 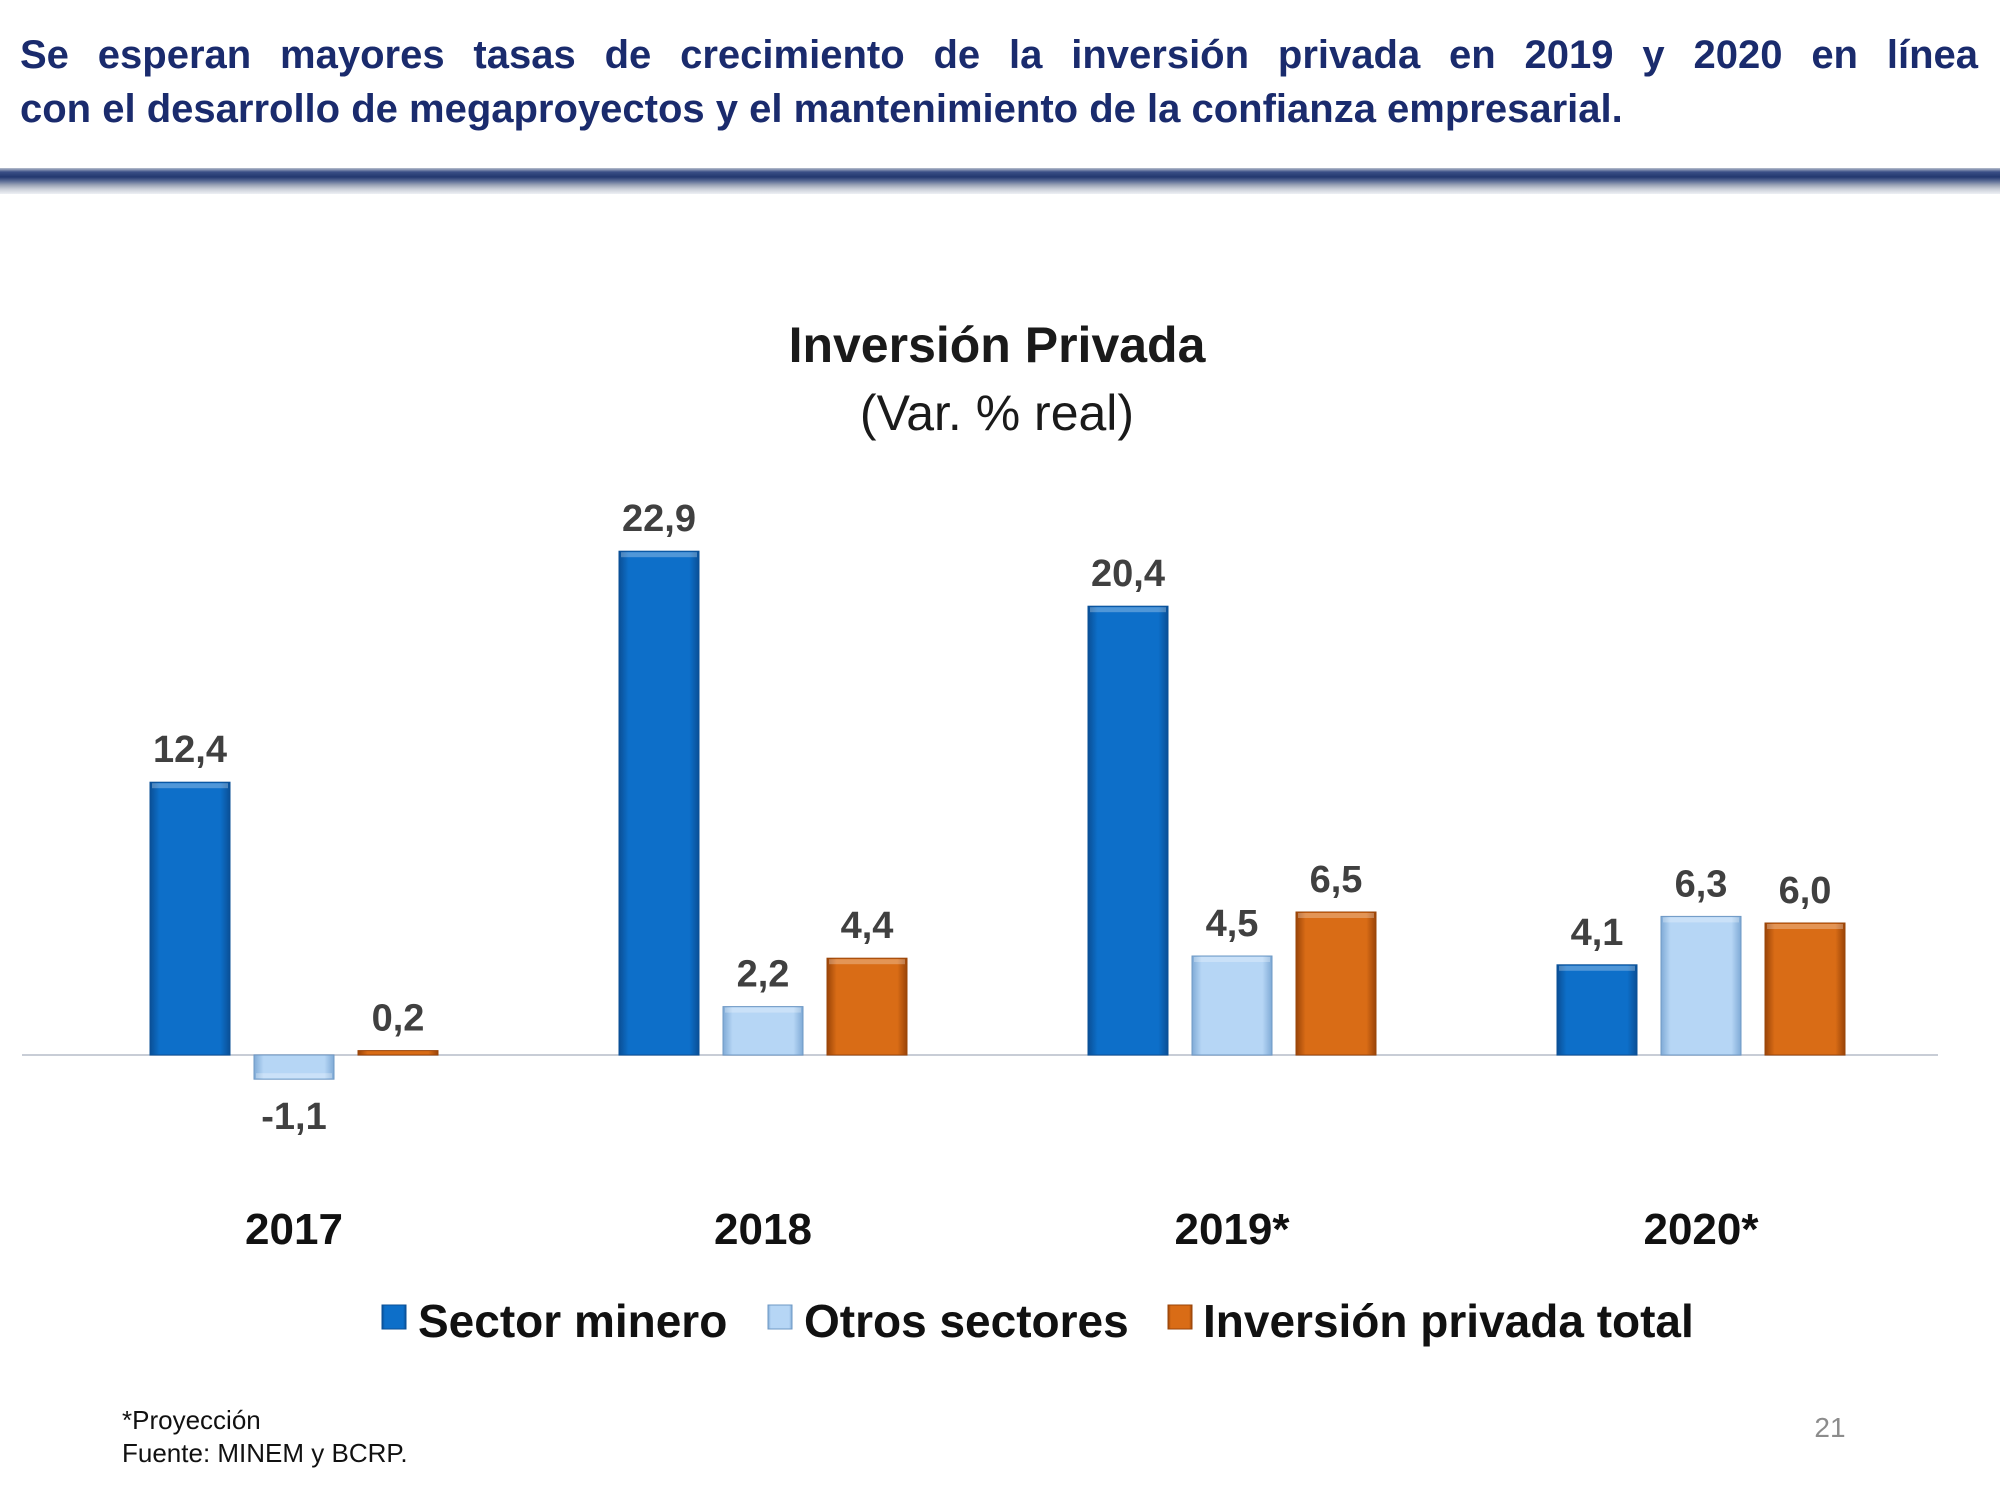 What do you see at coordinates (1701, 920) in the screenshot?
I see `bar-bevel-otros-sectores-2020` at bounding box center [1701, 920].